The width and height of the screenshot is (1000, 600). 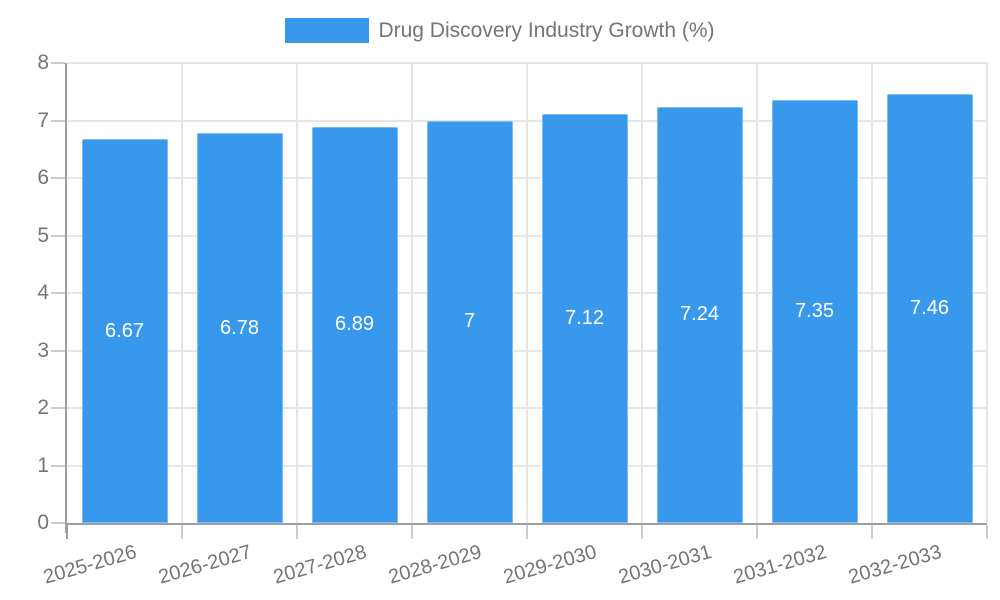 I want to click on y-axis-label: 5, so click(x=43, y=235).